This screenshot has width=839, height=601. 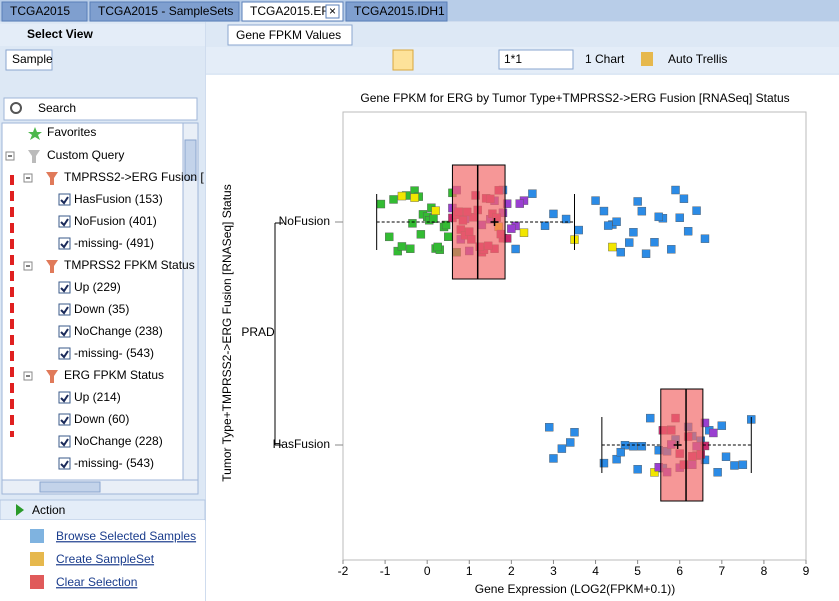 What do you see at coordinates (399, 11) in the screenshot?
I see `tab-label: TCGA2015.IDH1` at bounding box center [399, 11].